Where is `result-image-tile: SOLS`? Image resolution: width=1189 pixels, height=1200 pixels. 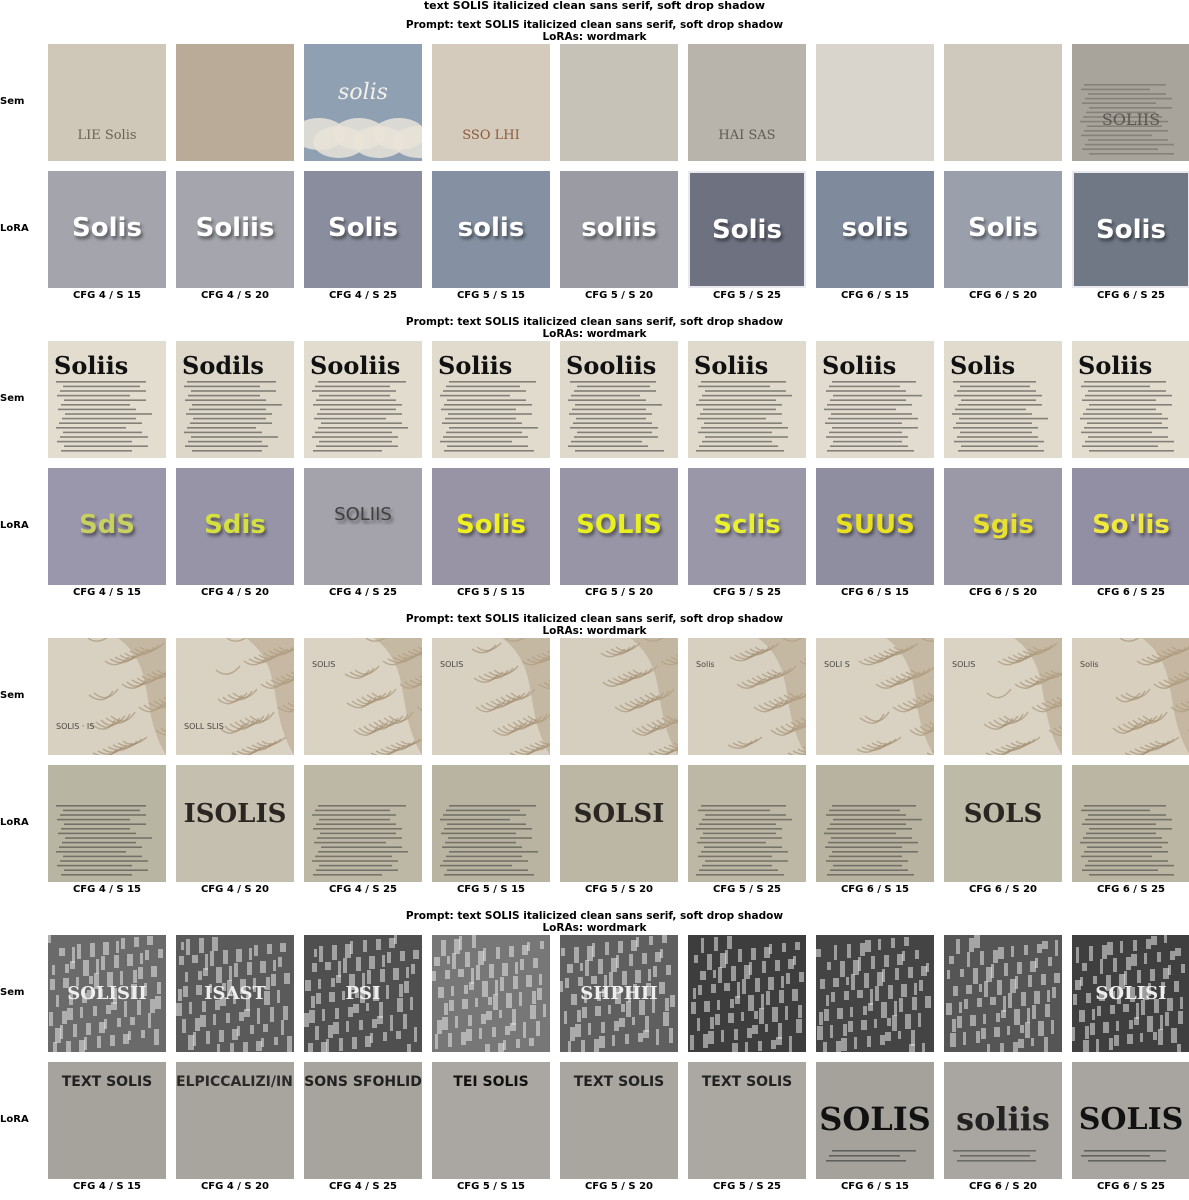
result-image-tile: SOLS is located at coordinates (1003, 823).